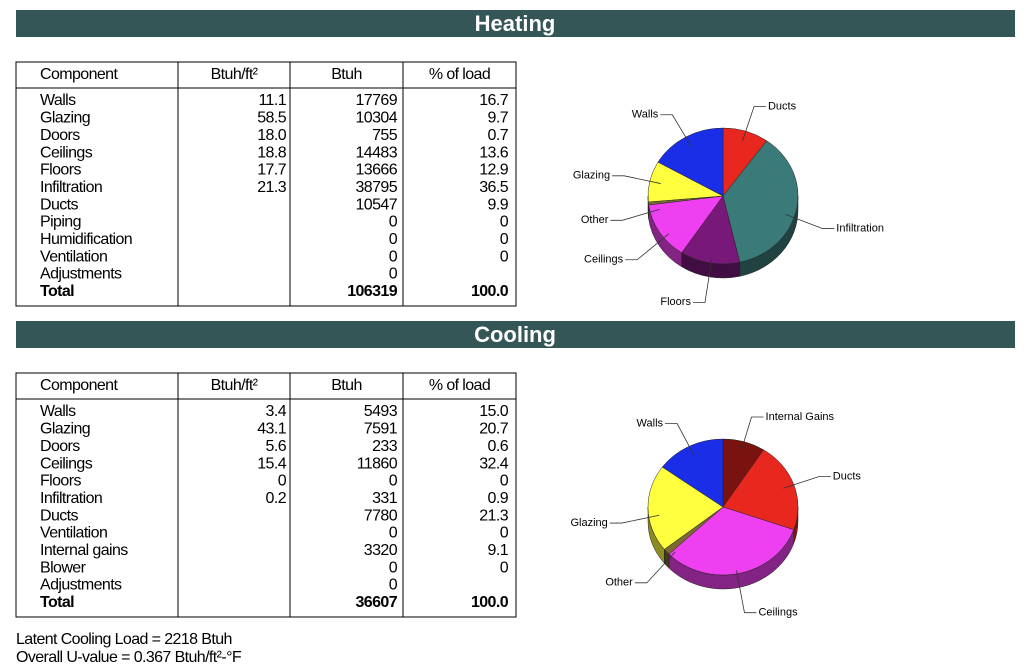 The image size is (1024, 672). What do you see at coordinates (57, 602) in the screenshot?
I see `component-cell: Total` at bounding box center [57, 602].